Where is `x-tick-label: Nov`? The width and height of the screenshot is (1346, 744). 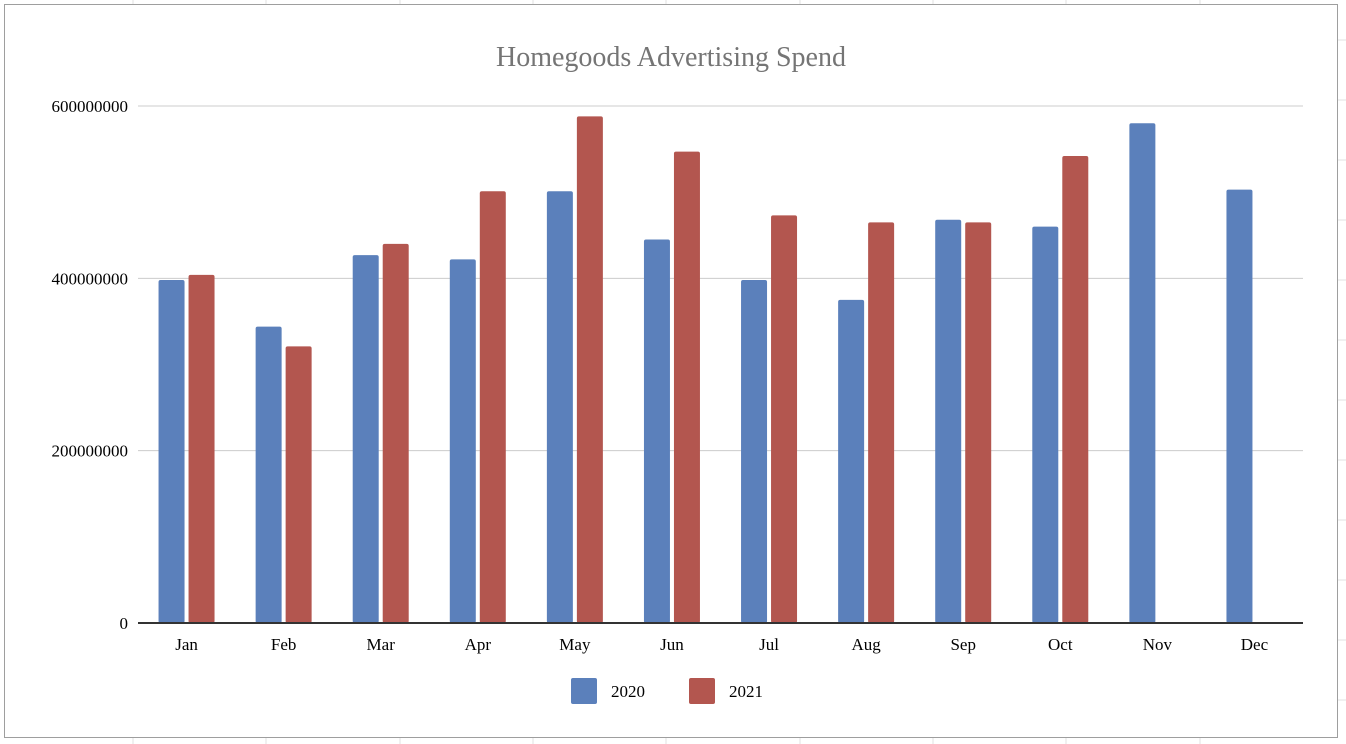 x-tick-label: Nov is located at coordinates (1158, 644).